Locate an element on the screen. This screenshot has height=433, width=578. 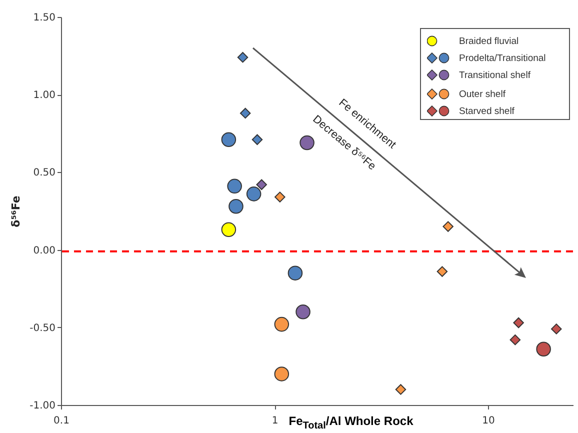
legend-label: Prodelta/Transitional is located at coordinates (502, 58).